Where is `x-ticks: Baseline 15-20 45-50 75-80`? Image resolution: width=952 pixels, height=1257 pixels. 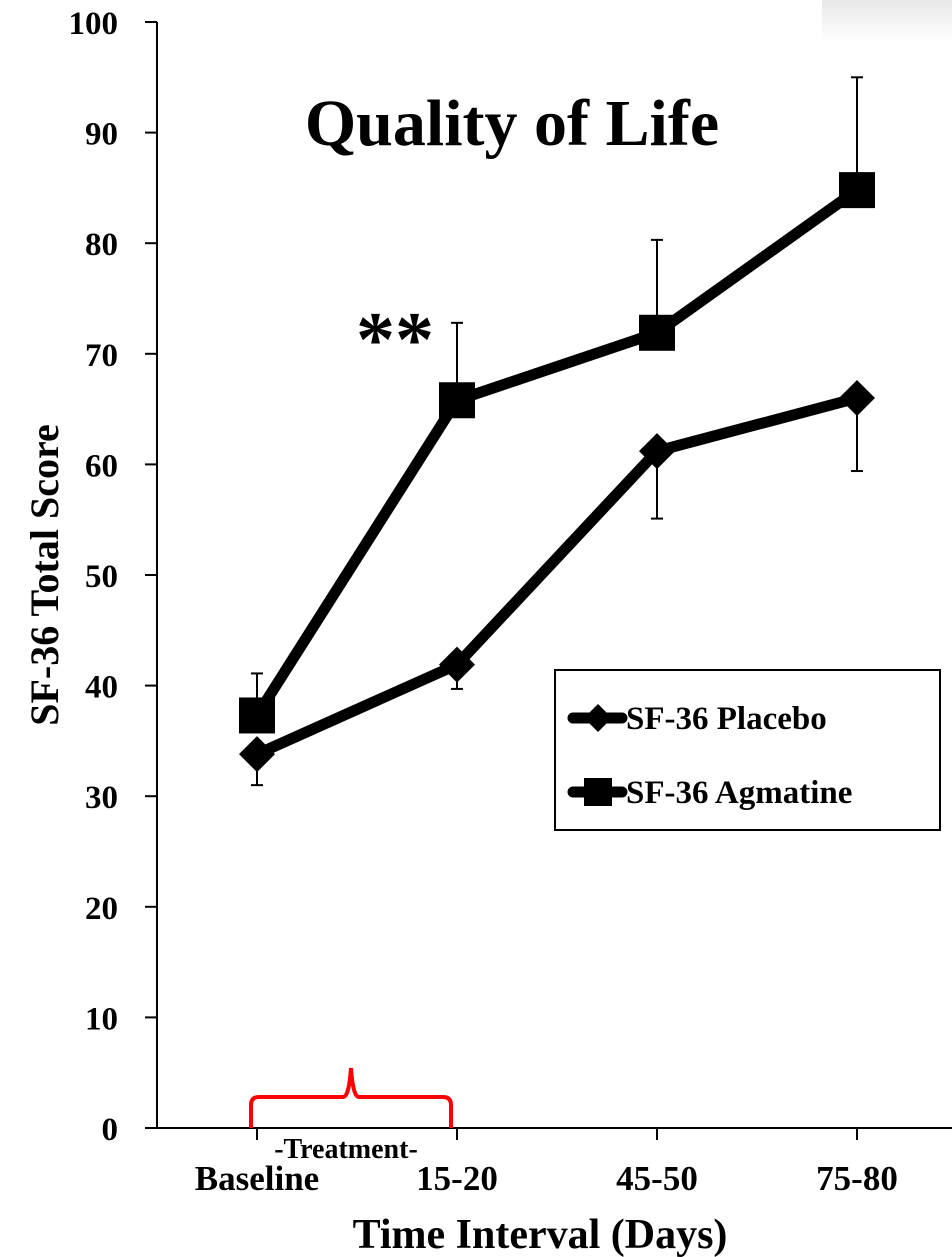
x-ticks: Baseline 15-20 45-50 75-80 is located at coordinates (546, 1163).